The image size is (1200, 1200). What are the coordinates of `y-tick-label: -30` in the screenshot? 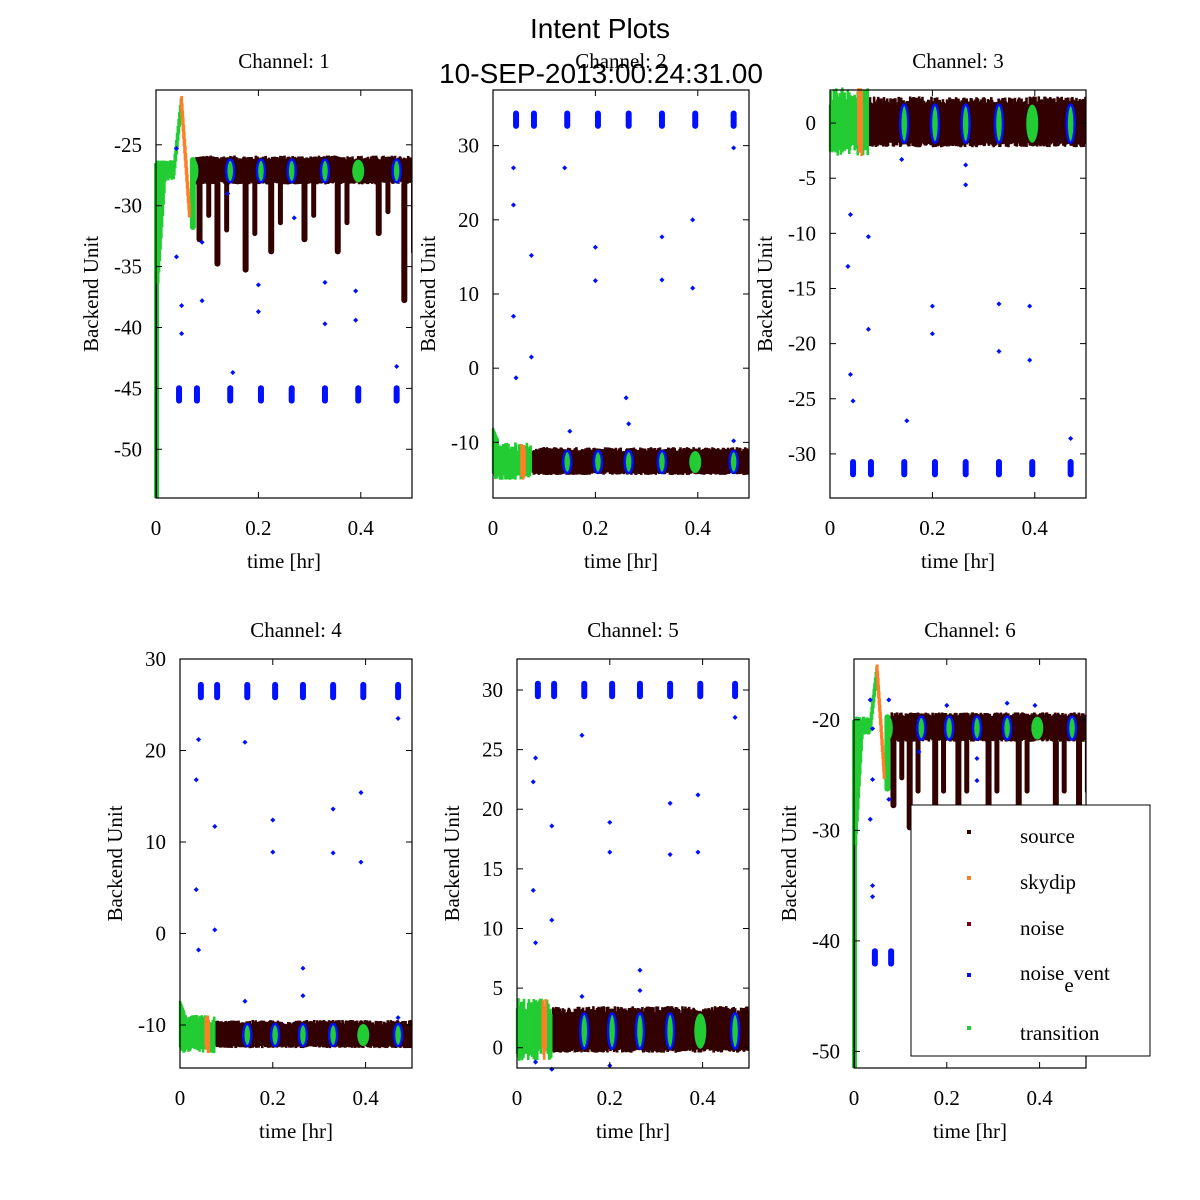 It's located at (128, 206).